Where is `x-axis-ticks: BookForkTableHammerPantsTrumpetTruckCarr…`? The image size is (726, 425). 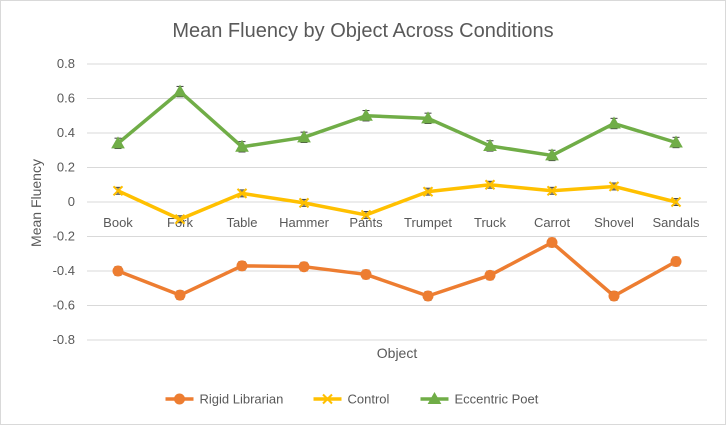
x-axis-ticks: BookForkTableHammerPantsTrumpetTruckCarr… is located at coordinates (401, 222).